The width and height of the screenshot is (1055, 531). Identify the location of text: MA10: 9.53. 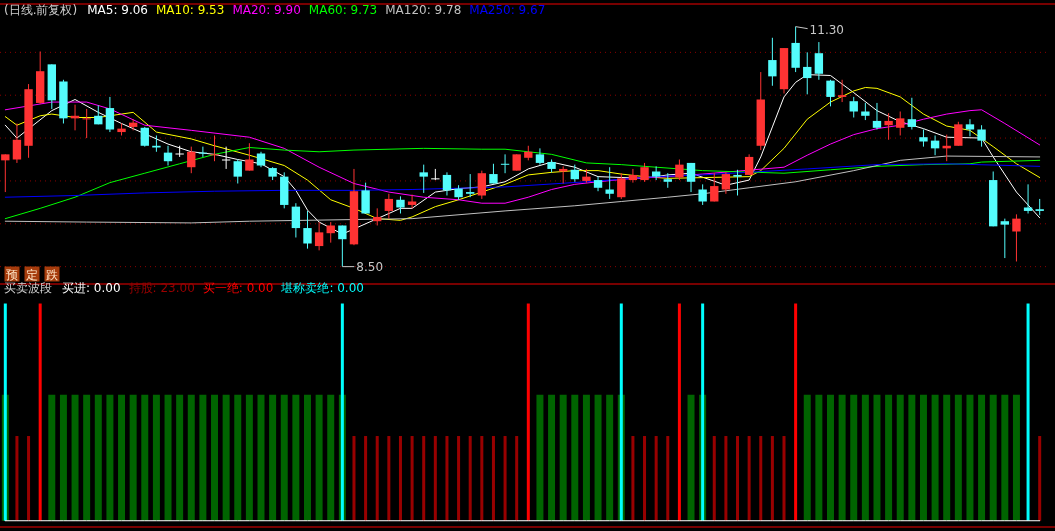
(190, 10).